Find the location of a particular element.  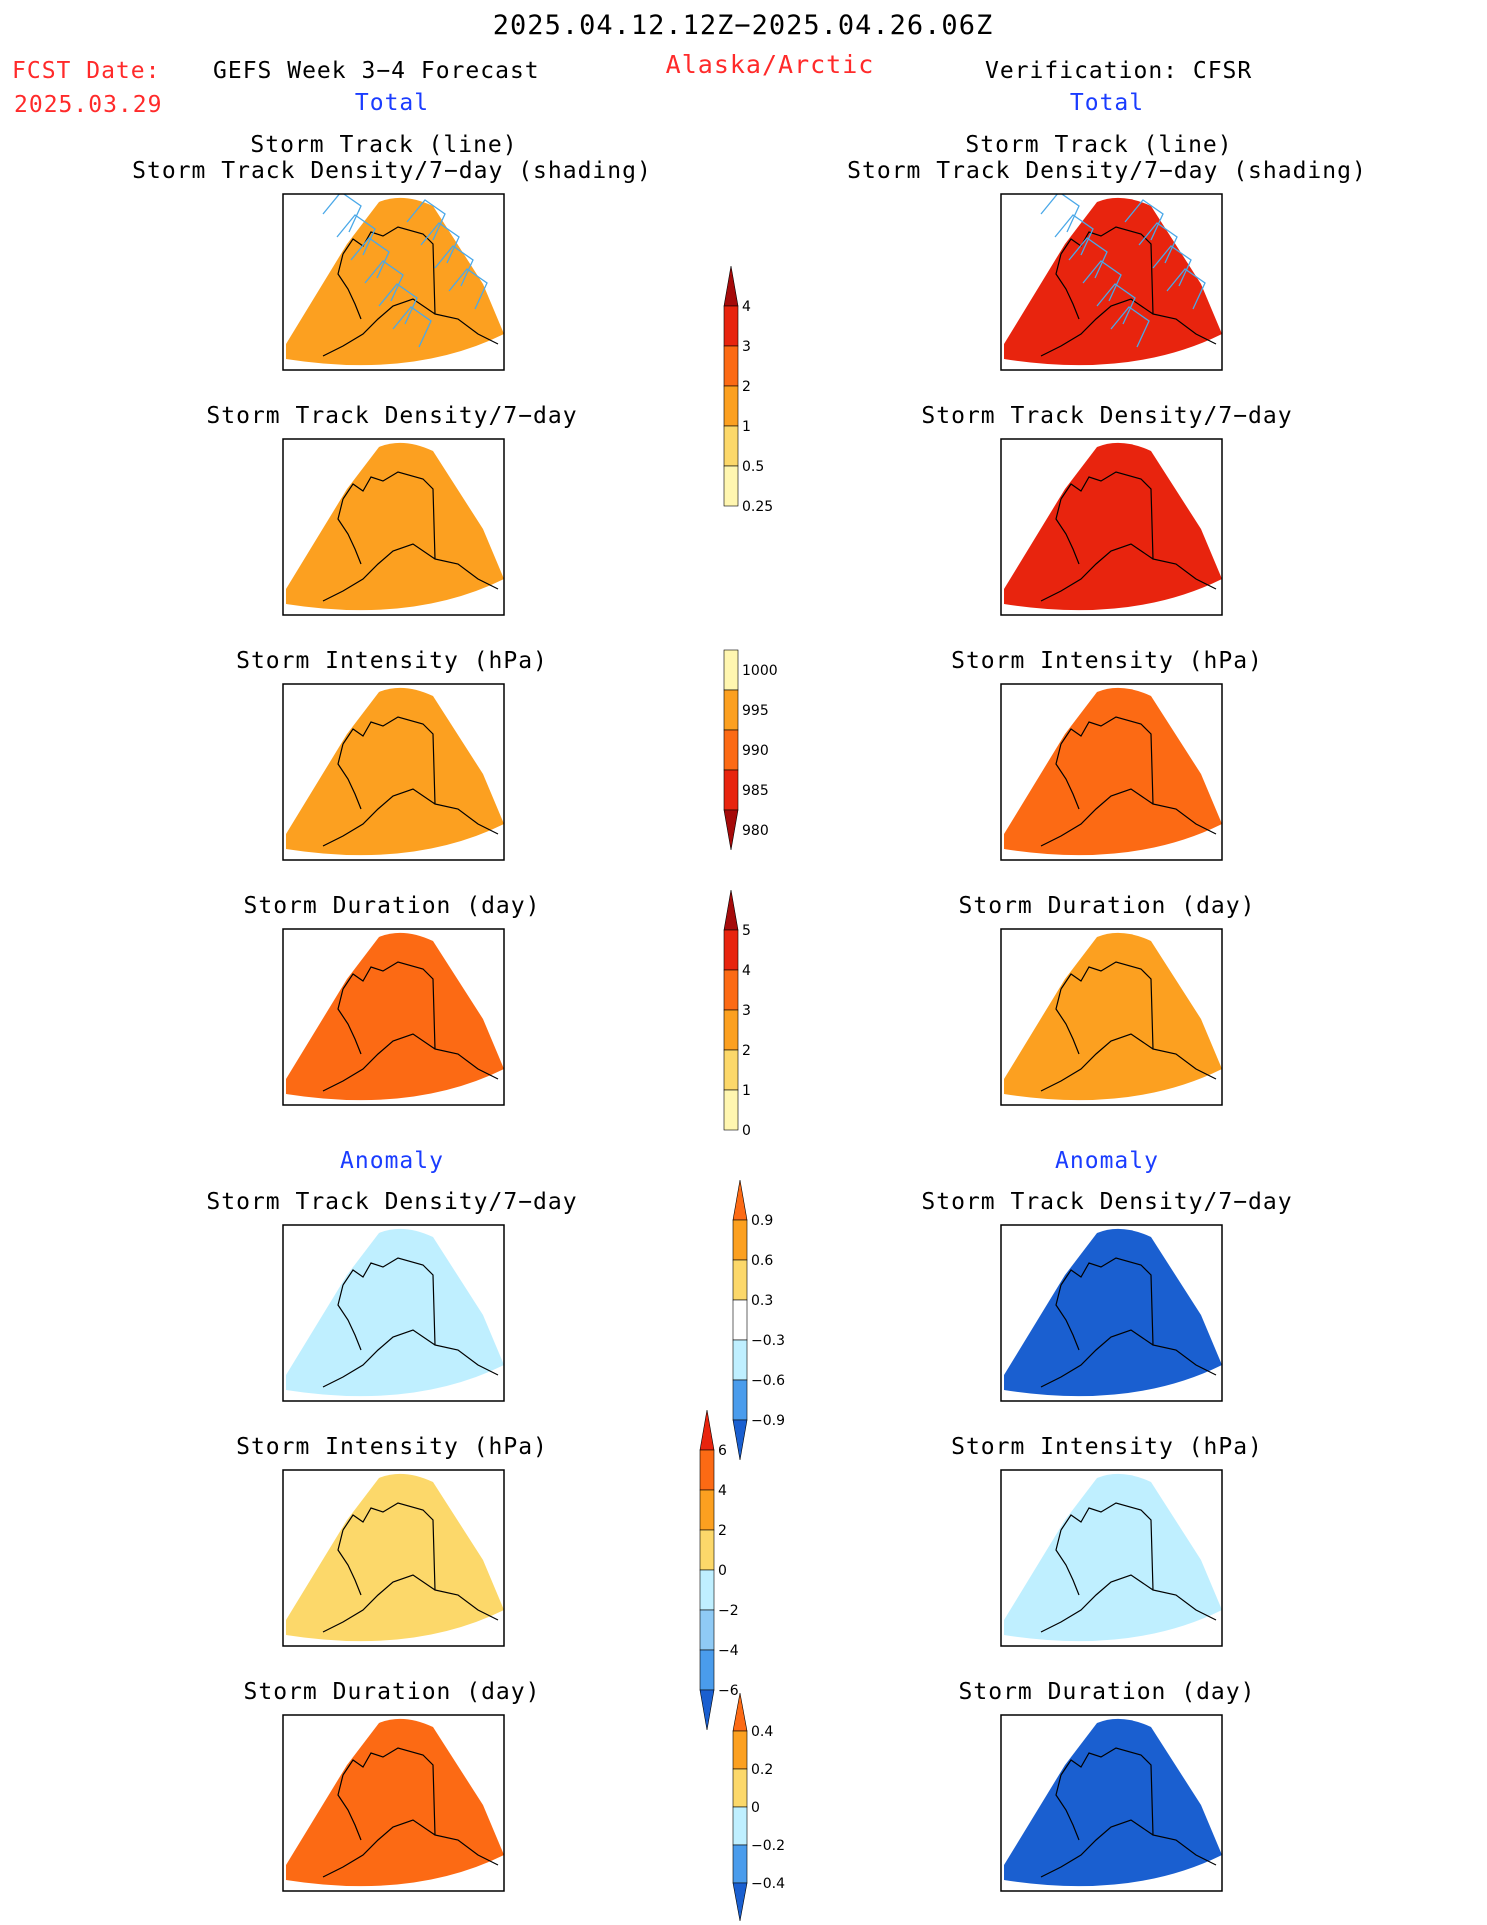

colorbar-label: −0.9 is located at coordinates (768, 1421).